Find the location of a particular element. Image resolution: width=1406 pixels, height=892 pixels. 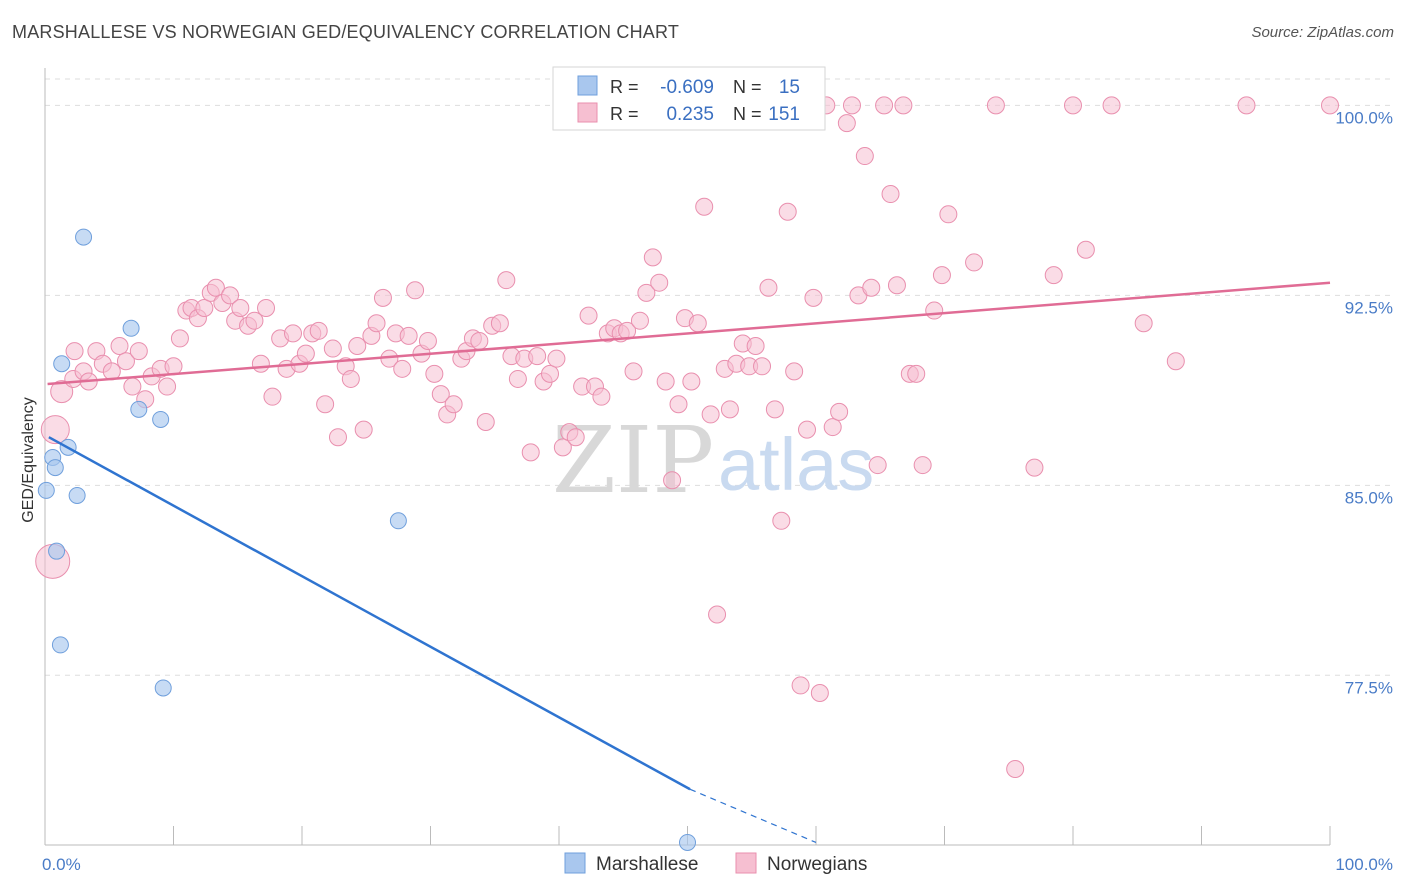

y-tick-label: 77.5% is located at coordinates (1369, 687).